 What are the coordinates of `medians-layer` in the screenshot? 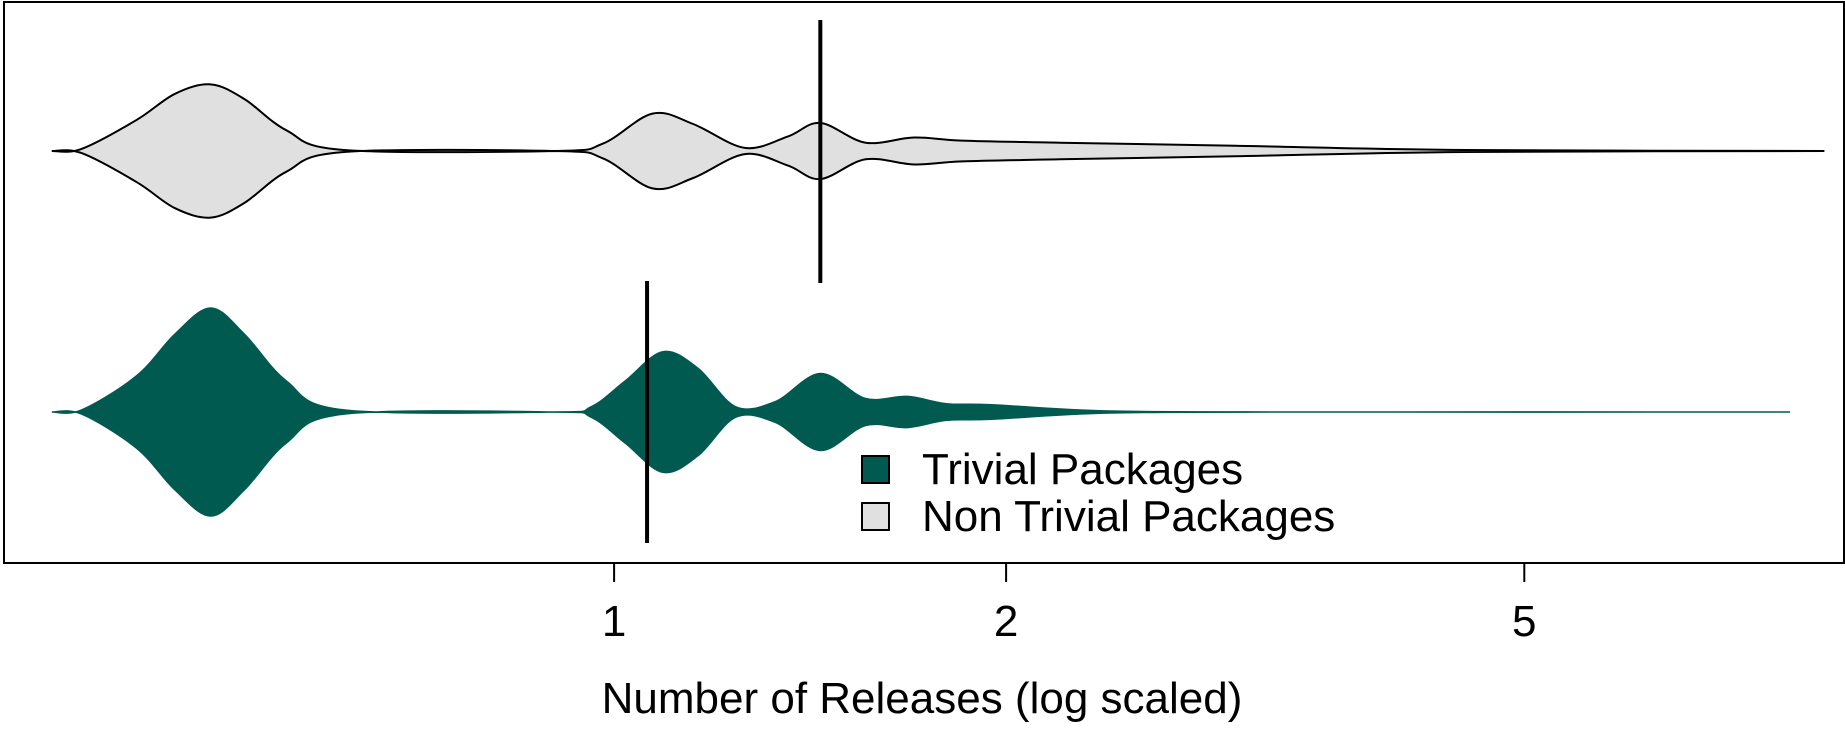 It's located at (734, 281).